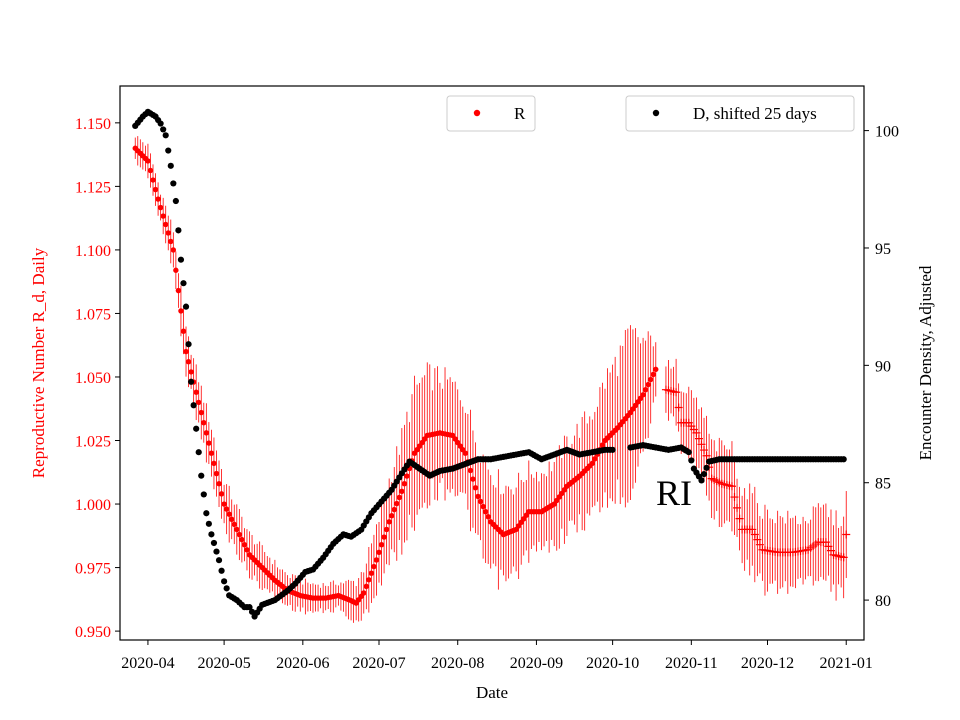 The image size is (960, 720). I want to click on right-y-tick-label: 85, so click(883, 484).